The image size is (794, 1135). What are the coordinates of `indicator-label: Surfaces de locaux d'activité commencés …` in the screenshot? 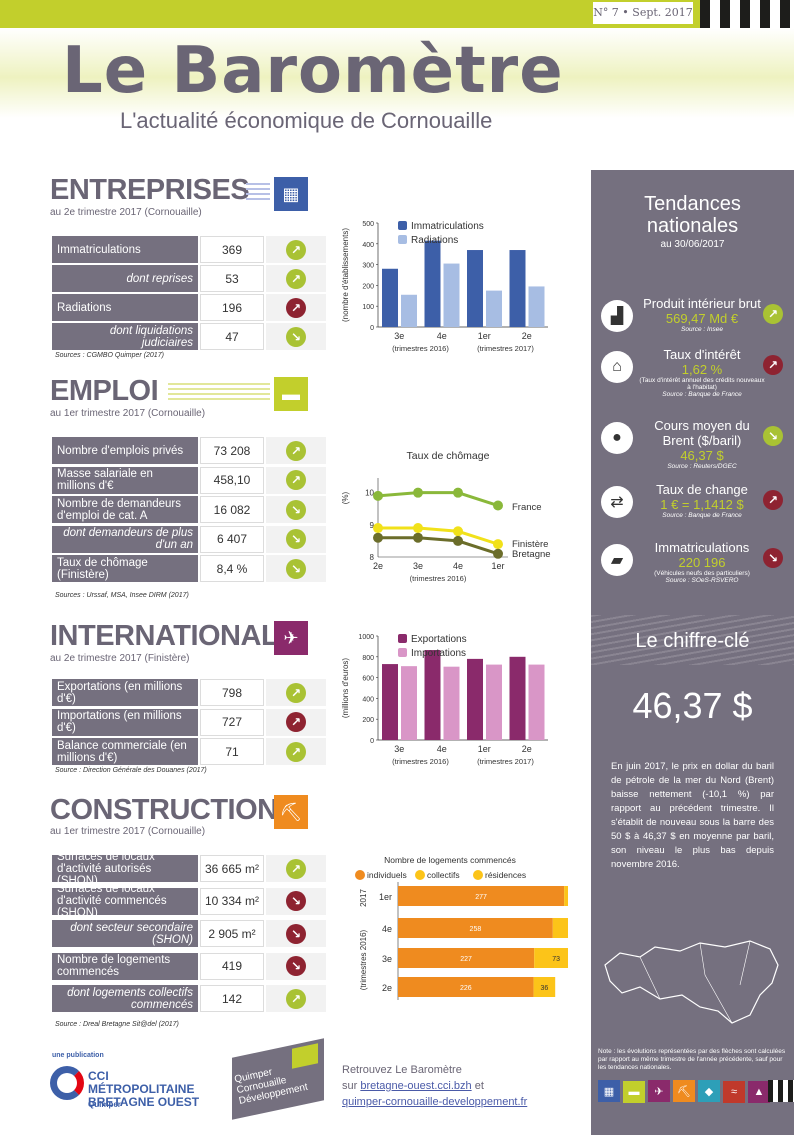 It's located at (125, 901).